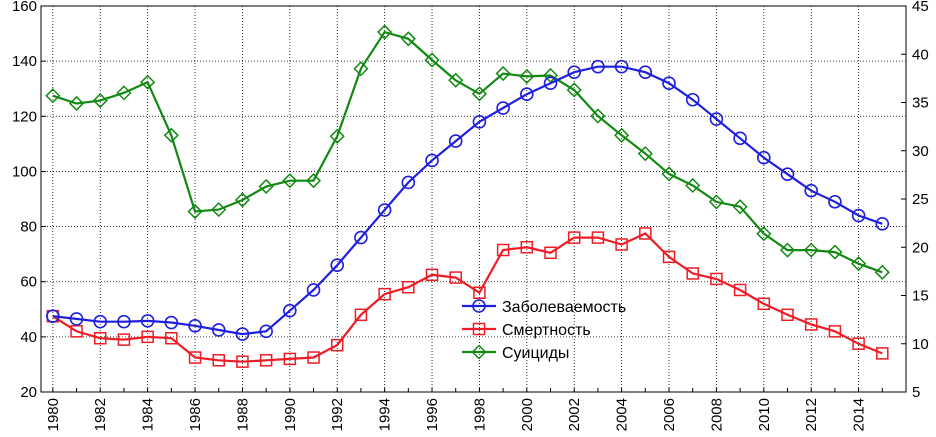  What do you see at coordinates (24, 61) in the screenshot?
I see `y-tick-label: 140` at bounding box center [24, 61].